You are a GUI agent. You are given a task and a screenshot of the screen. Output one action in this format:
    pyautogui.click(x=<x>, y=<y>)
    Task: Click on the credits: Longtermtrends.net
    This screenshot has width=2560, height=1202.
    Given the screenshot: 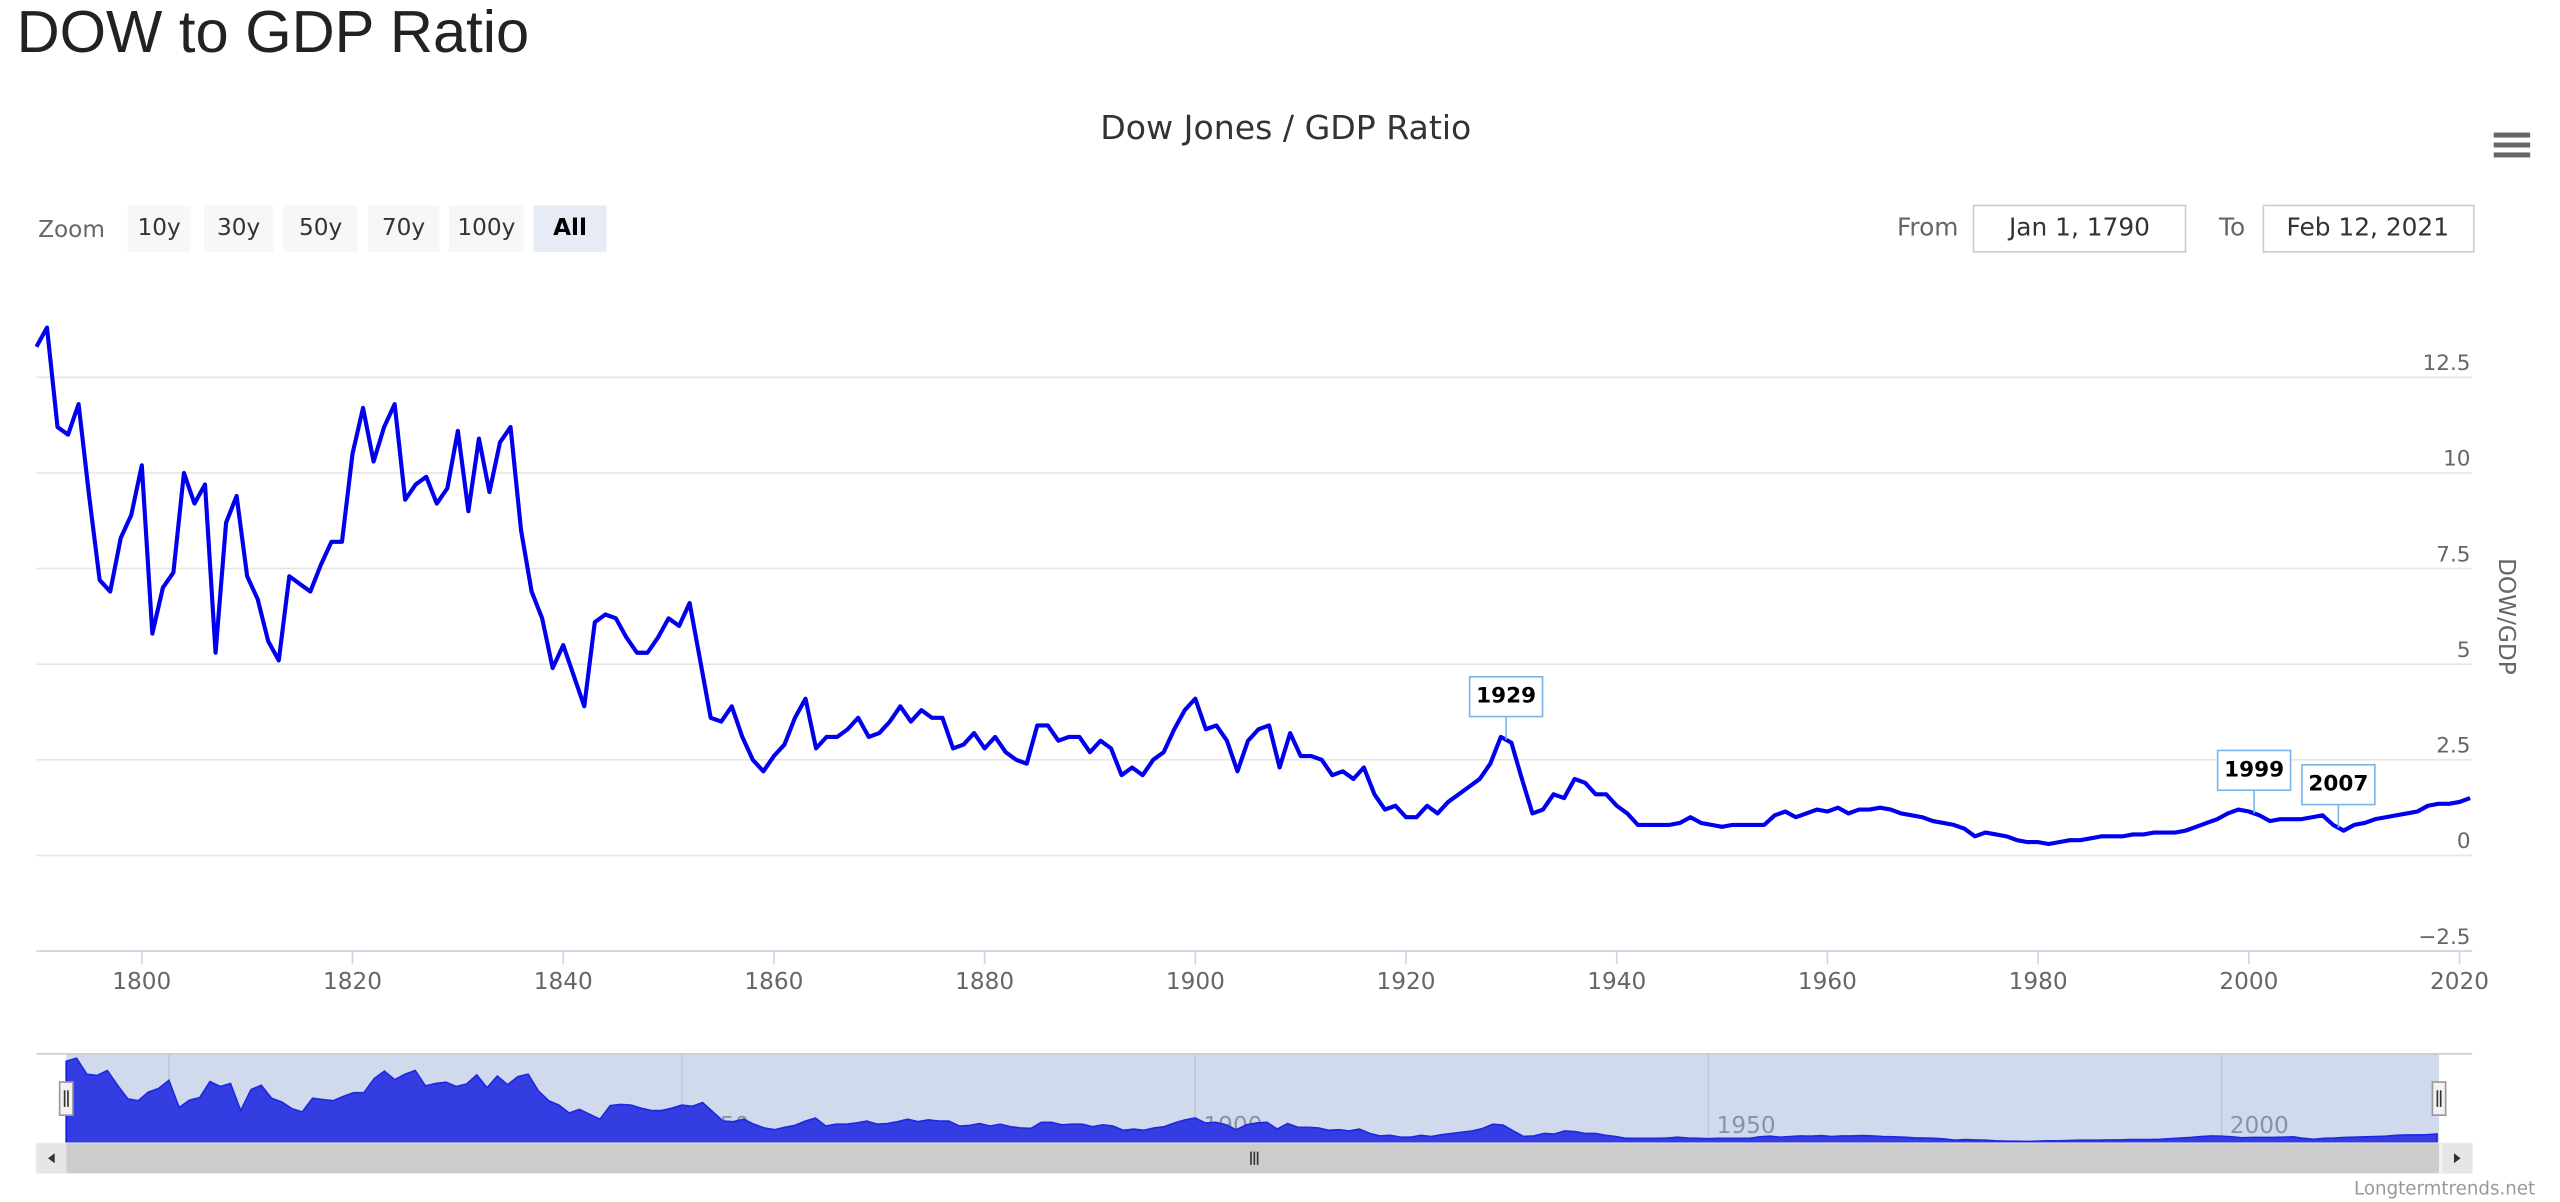 What is the action you would take?
    pyautogui.click(x=2444, y=1189)
    